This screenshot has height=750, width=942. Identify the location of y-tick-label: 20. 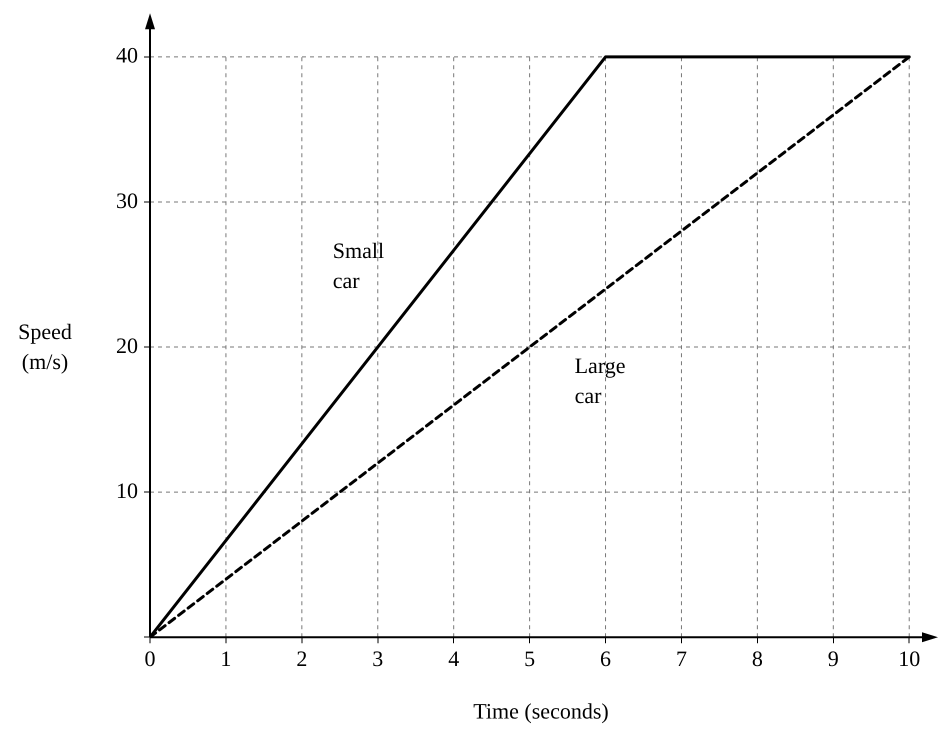
(127, 345).